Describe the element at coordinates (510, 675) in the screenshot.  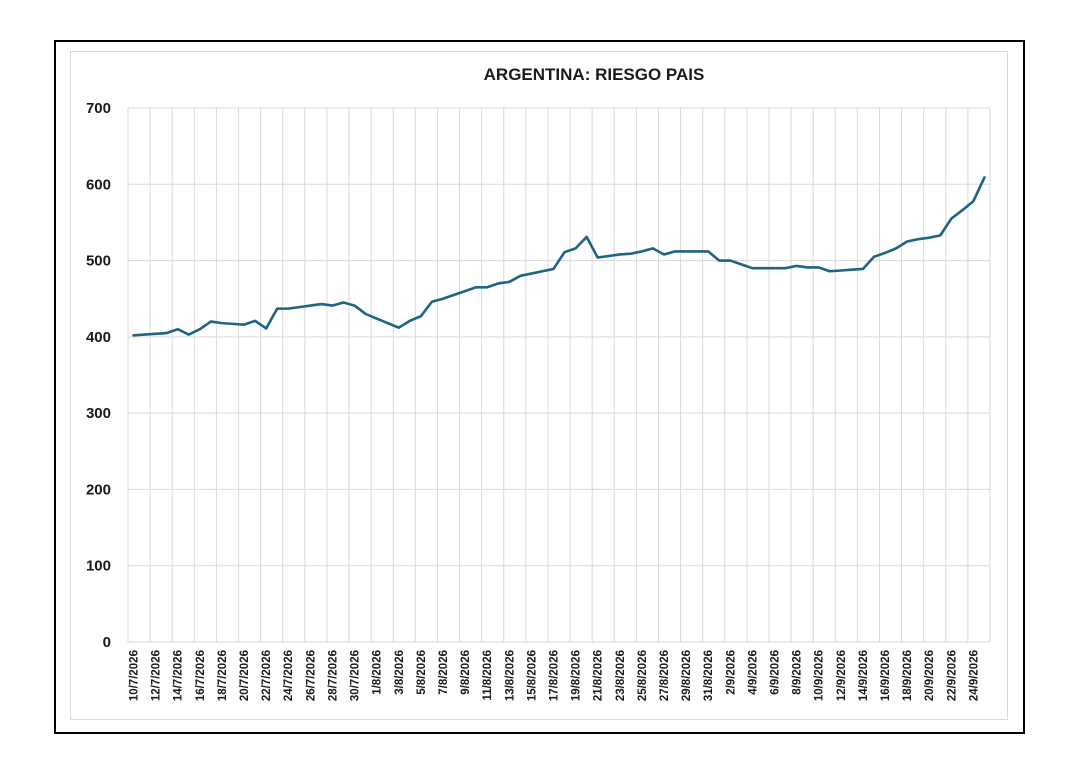
I see `x-tick-label: 13/8/2026` at that location.